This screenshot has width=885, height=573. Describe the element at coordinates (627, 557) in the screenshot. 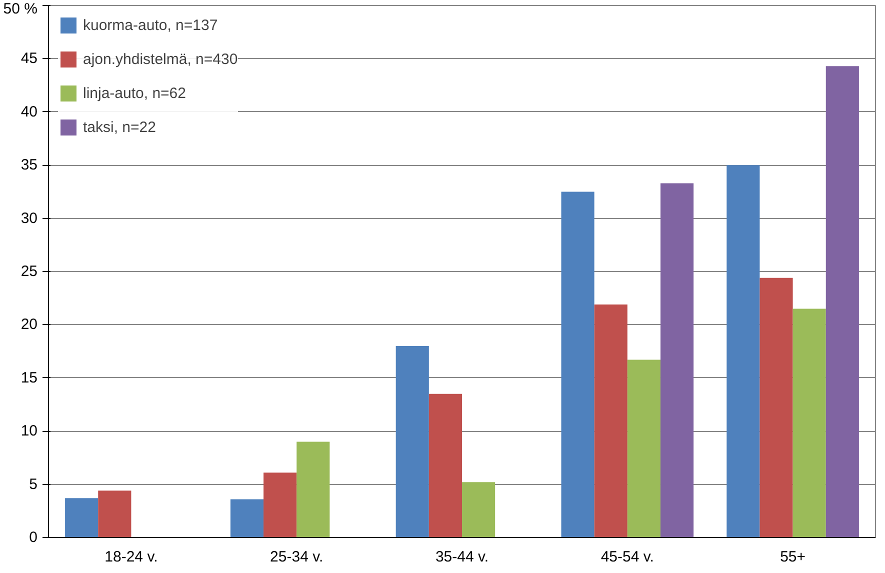

I see `x-tick-label: 45-54 v.` at that location.